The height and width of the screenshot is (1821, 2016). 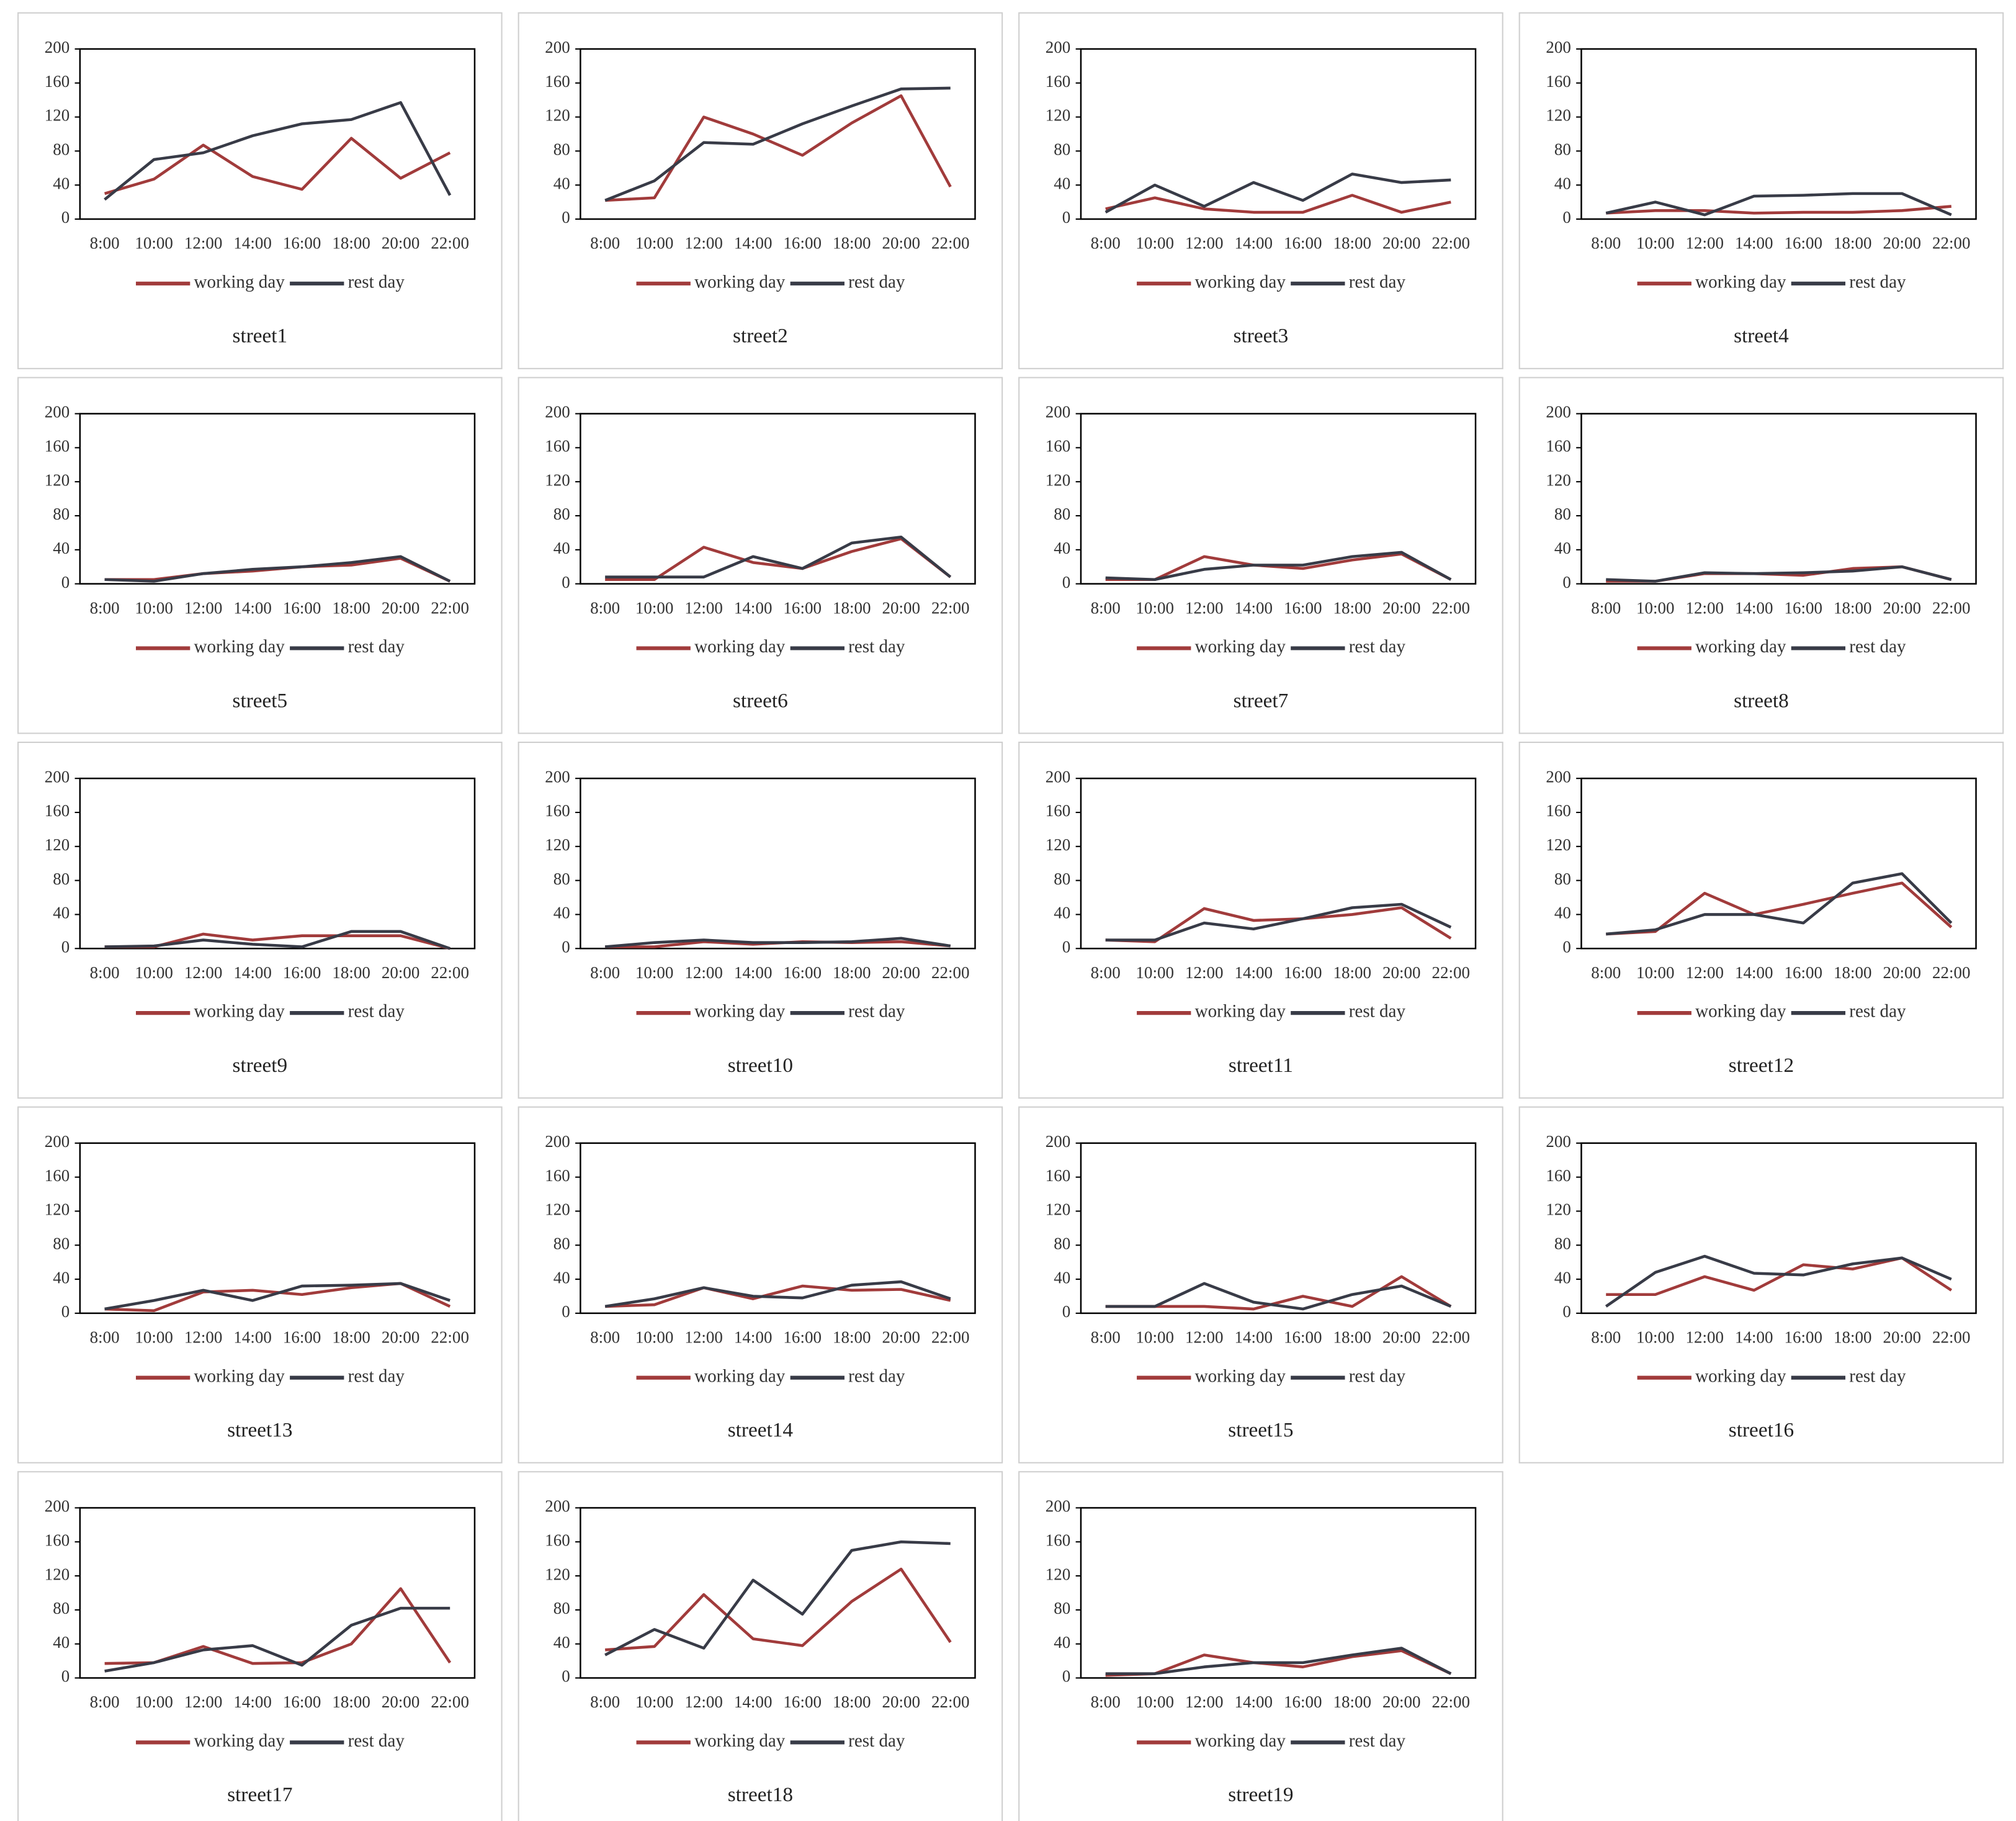 What do you see at coordinates (753, 972) in the screenshot?
I see `x-tick-label: 14:00` at bounding box center [753, 972].